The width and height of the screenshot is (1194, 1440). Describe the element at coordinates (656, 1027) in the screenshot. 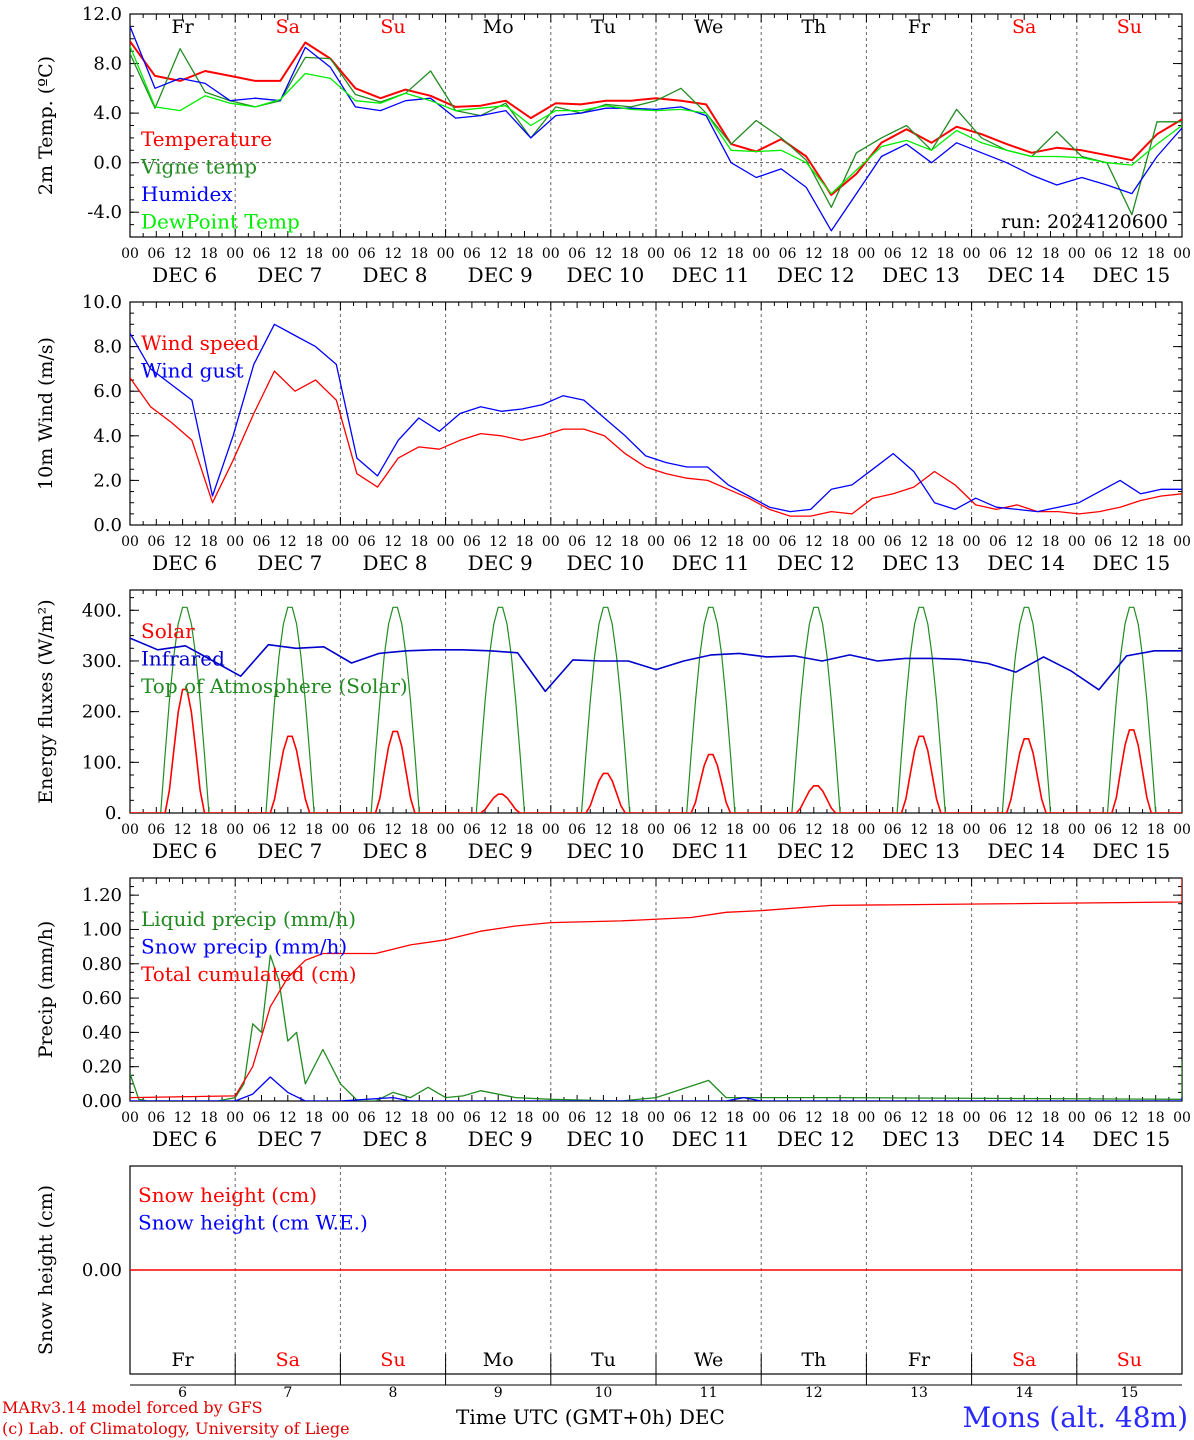

I see `series-liquid-precip-mm-h-` at that location.